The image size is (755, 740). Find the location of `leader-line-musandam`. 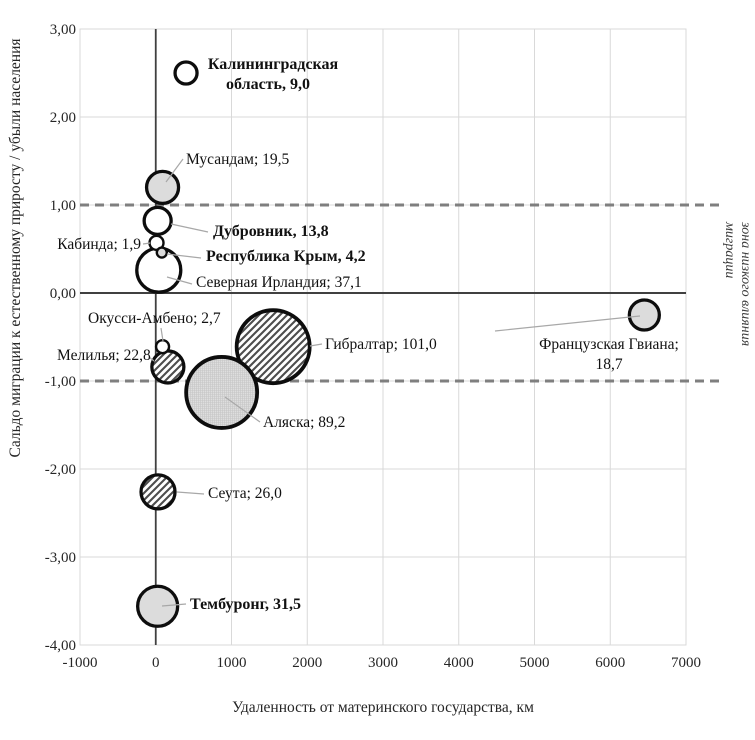

leader-line-musandam is located at coordinates (174, 170).